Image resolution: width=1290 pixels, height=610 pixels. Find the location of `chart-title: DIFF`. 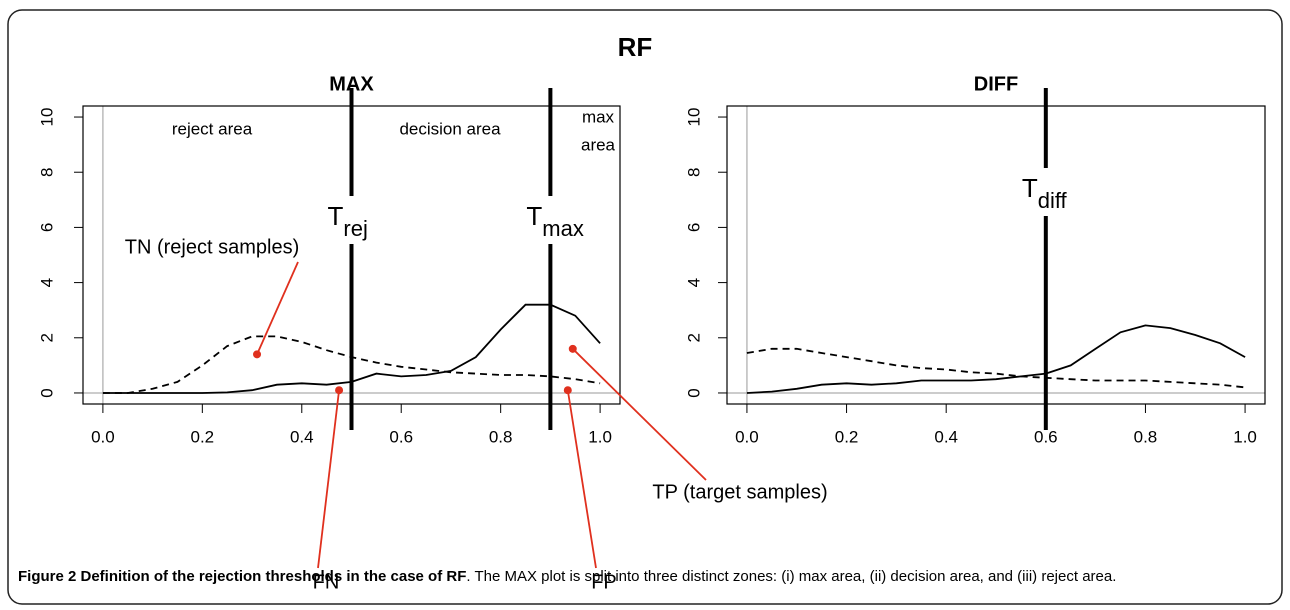

chart-title: DIFF is located at coordinates (996, 84).